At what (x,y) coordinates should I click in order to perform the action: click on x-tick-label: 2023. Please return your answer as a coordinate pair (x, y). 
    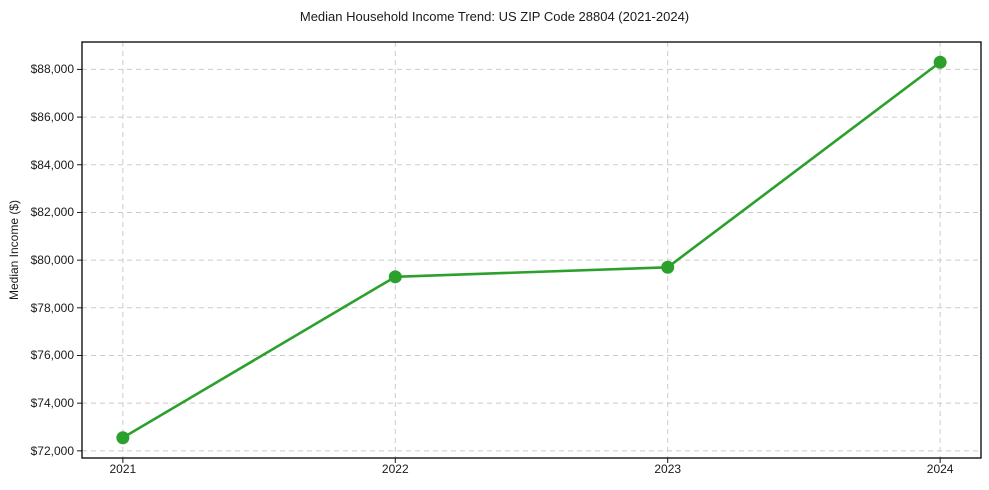
    Looking at the image, I should click on (668, 469).